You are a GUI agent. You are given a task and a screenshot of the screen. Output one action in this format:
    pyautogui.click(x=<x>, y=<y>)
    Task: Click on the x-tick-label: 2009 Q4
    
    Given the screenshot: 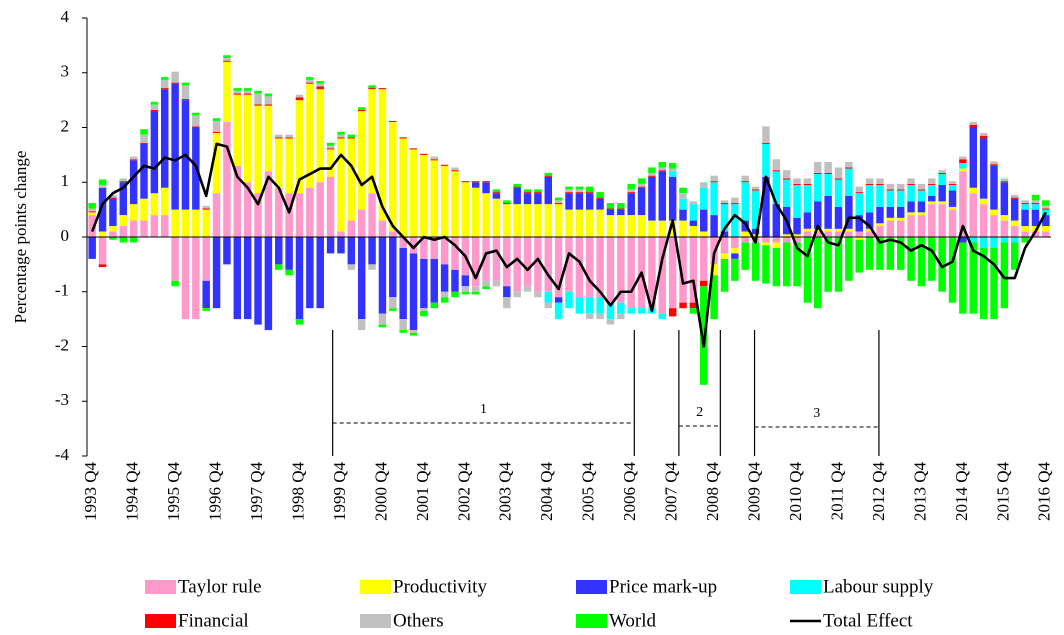 What is the action you would take?
    pyautogui.click(x=753, y=492)
    